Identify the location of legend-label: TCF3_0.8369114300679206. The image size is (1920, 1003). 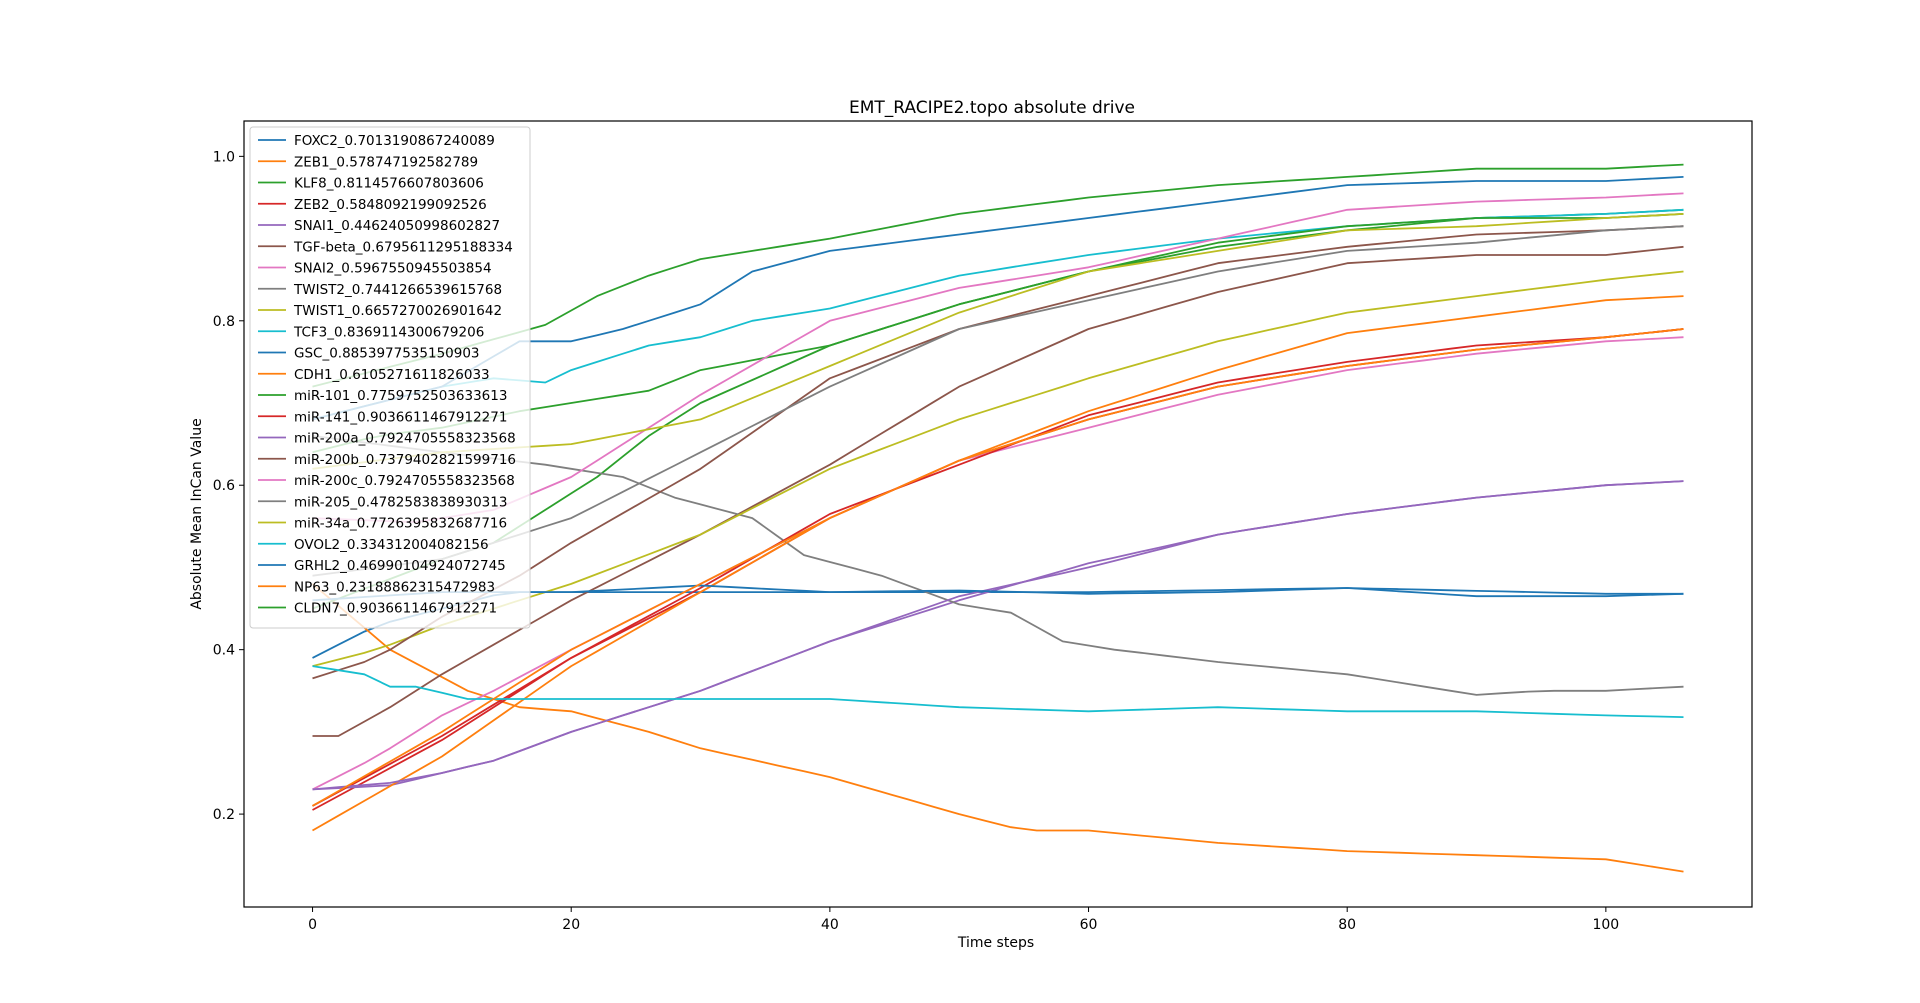
(388, 332).